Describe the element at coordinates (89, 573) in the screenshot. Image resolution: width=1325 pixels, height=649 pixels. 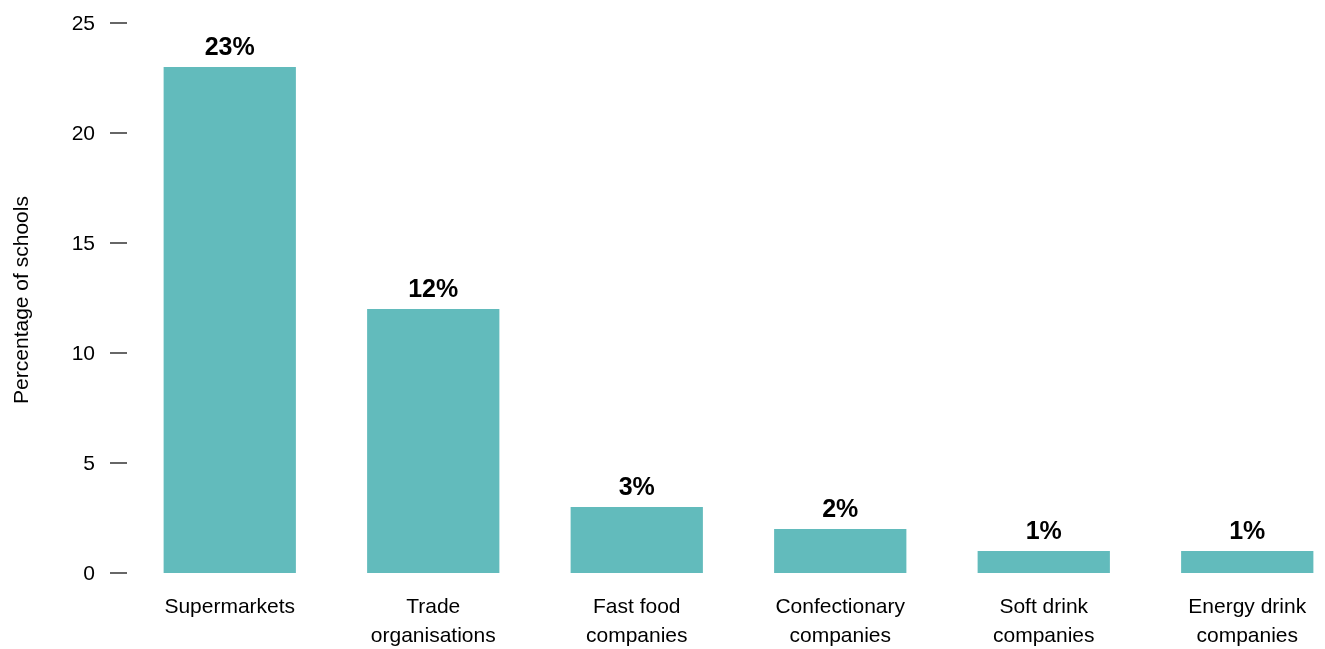
I see `y-tick-label: 0` at that location.